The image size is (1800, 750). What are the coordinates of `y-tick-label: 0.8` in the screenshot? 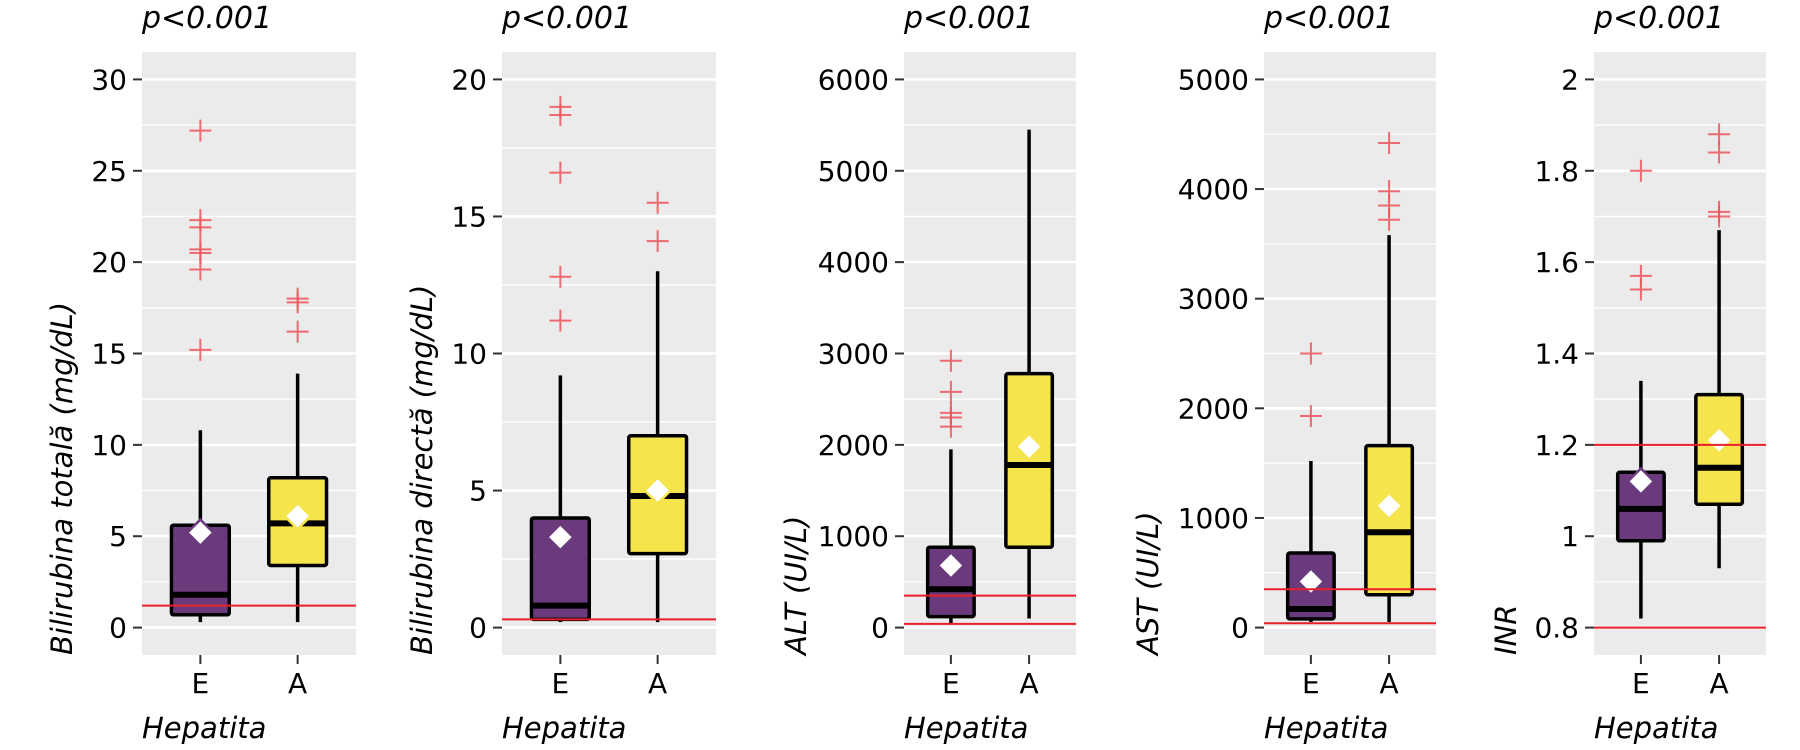 It's located at (1556, 628).